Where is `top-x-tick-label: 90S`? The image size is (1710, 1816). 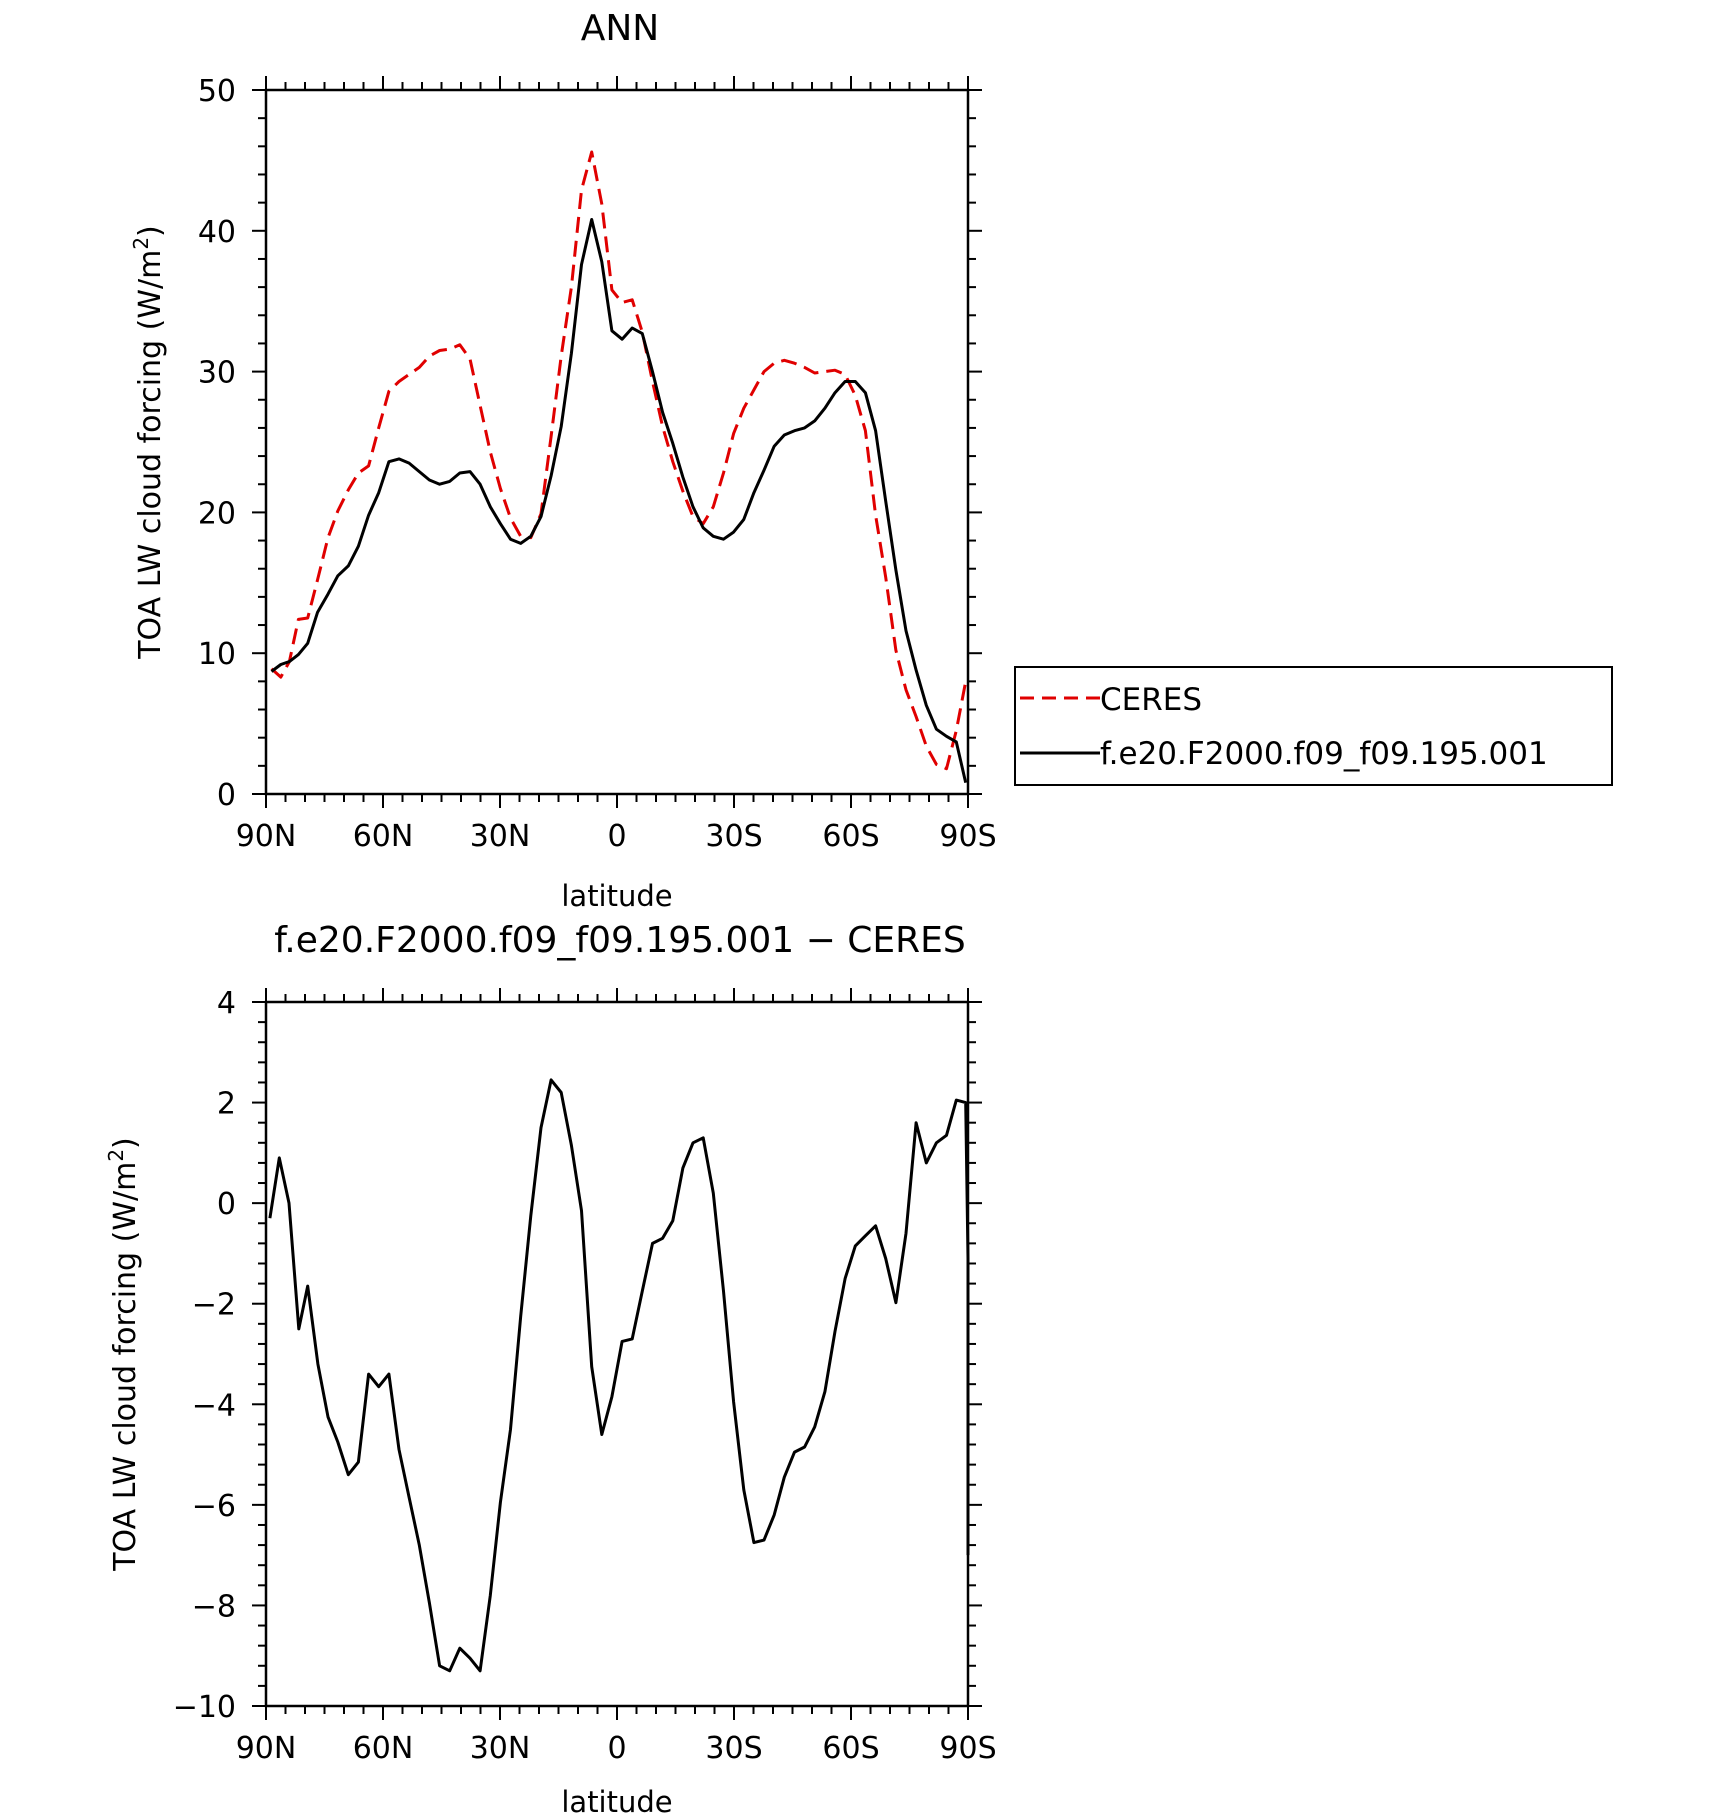
top-x-tick-label: 90S is located at coordinates (967, 836).